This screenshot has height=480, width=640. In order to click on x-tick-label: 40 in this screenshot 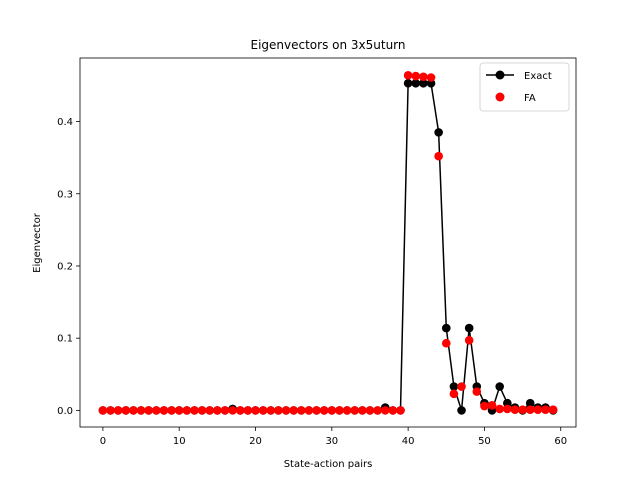, I will do `click(408, 441)`.